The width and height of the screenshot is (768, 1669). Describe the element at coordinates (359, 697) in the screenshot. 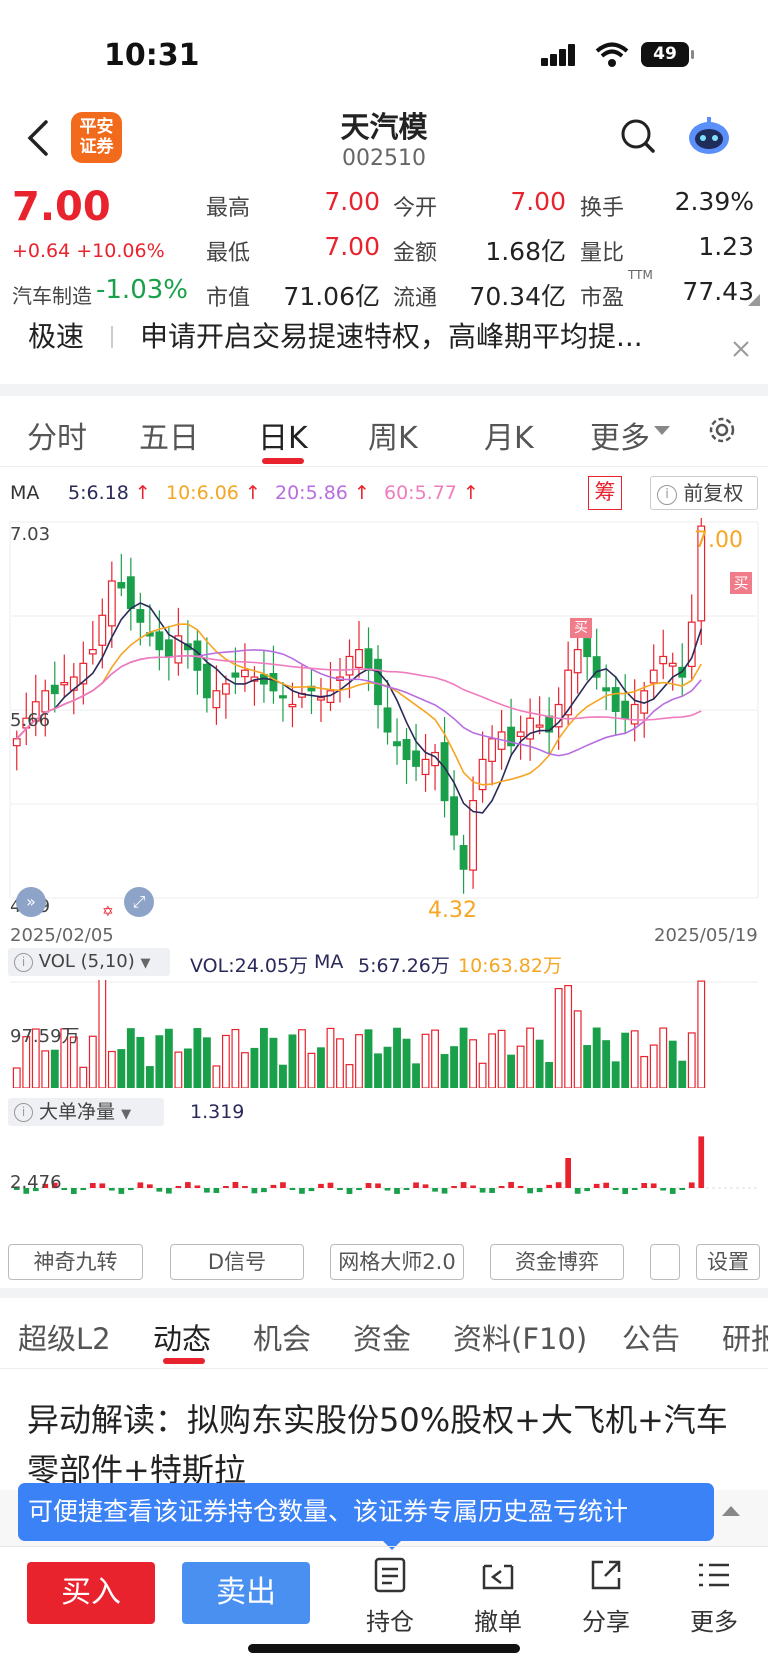

I see `ma60-line` at that location.